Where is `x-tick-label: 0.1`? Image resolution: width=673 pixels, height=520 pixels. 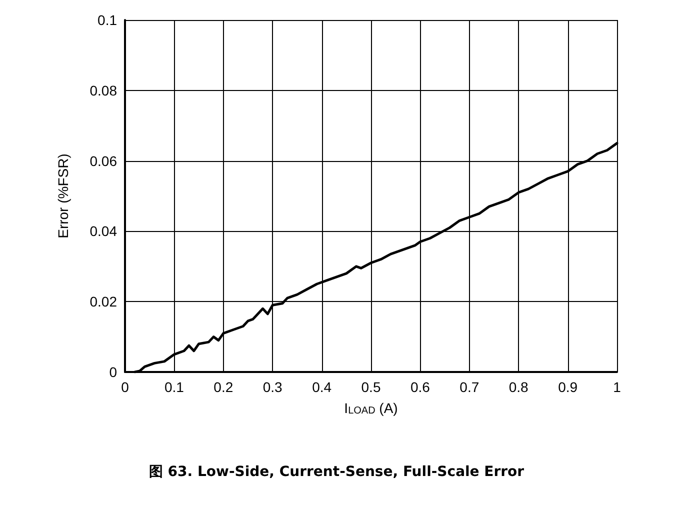
x-tick-label: 0.1 is located at coordinates (174, 387).